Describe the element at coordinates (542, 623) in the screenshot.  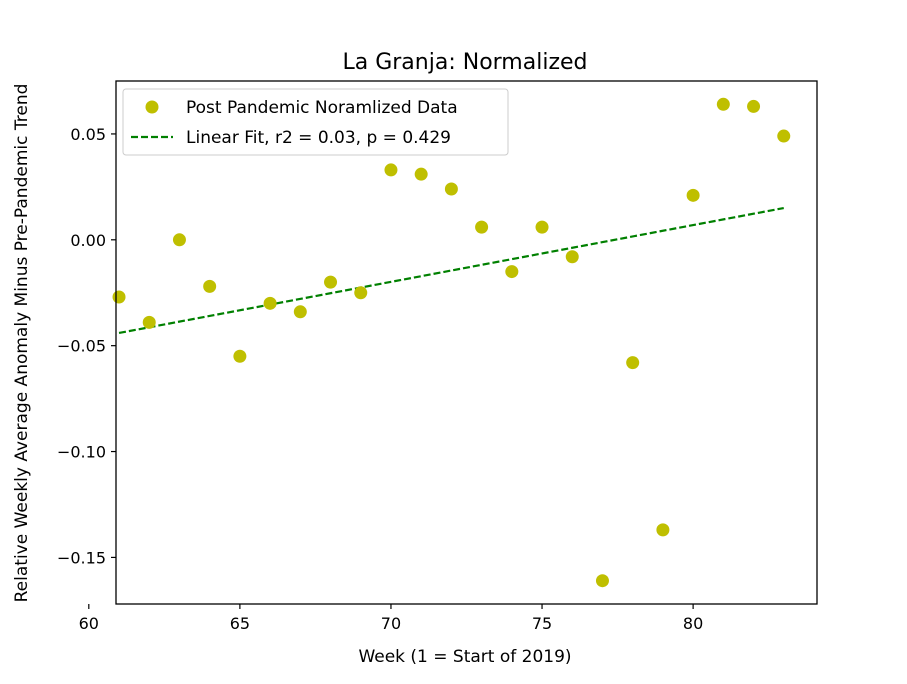
I see `x-tick-label: 75` at that location.